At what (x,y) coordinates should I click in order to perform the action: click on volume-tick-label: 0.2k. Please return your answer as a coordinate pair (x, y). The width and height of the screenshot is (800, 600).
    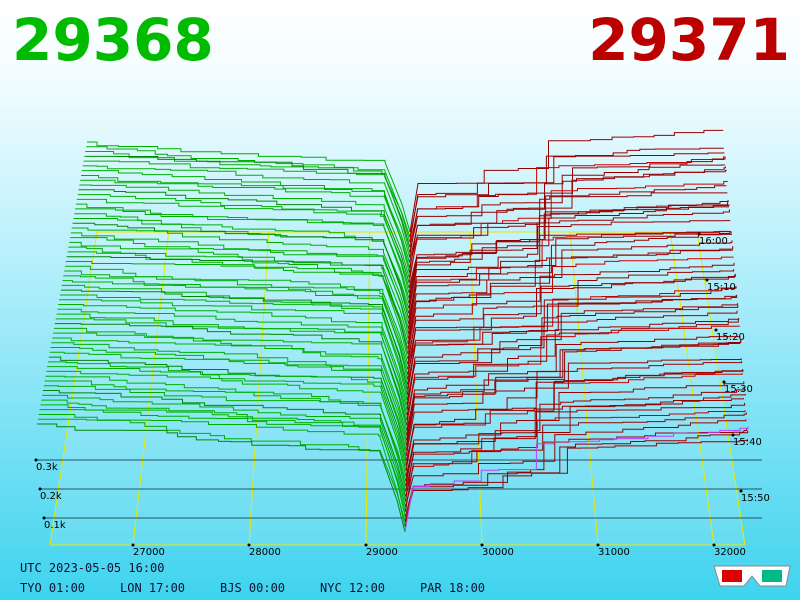
    Looking at the image, I should click on (51, 496).